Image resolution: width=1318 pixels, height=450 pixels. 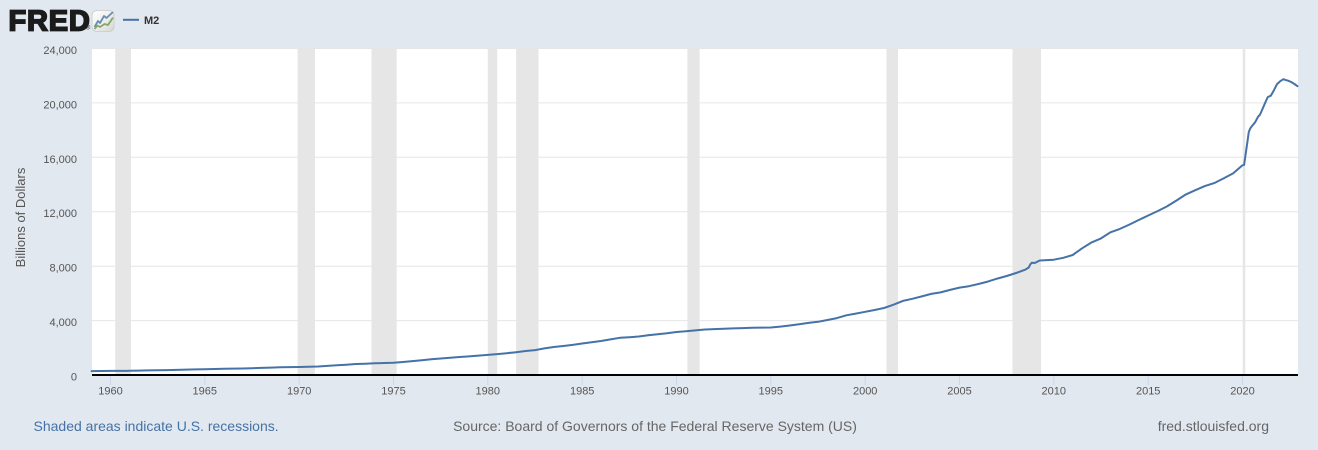 What do you see at coordinates (151, 21) in the screenshot?
I see `svg-text: M2` at bounding box center [151, 21].